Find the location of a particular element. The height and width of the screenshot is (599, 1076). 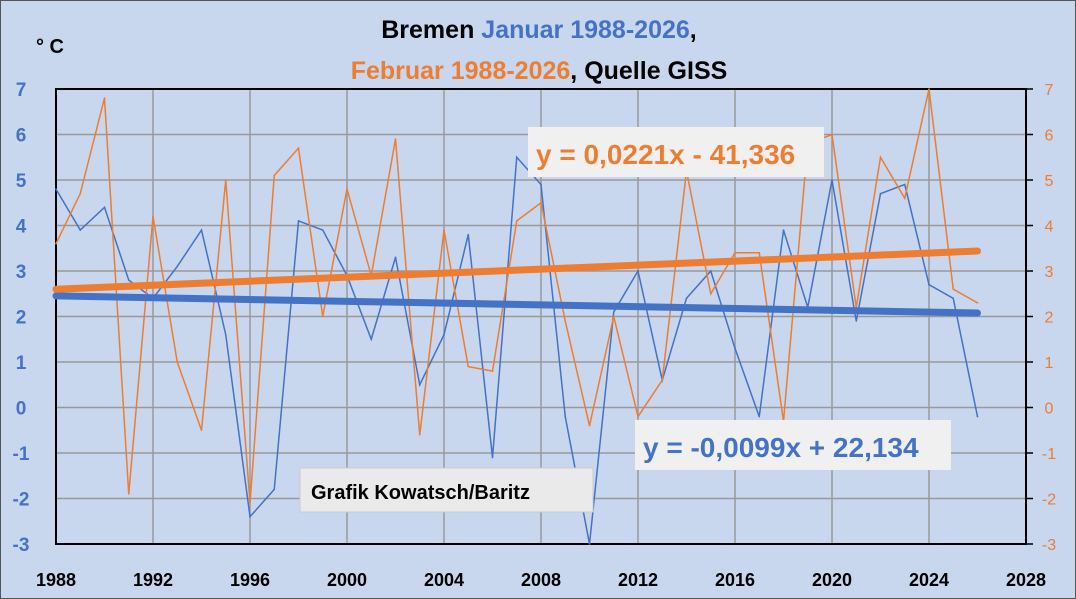

x-tick-label: 2008 is located at coordinates (541, 580).